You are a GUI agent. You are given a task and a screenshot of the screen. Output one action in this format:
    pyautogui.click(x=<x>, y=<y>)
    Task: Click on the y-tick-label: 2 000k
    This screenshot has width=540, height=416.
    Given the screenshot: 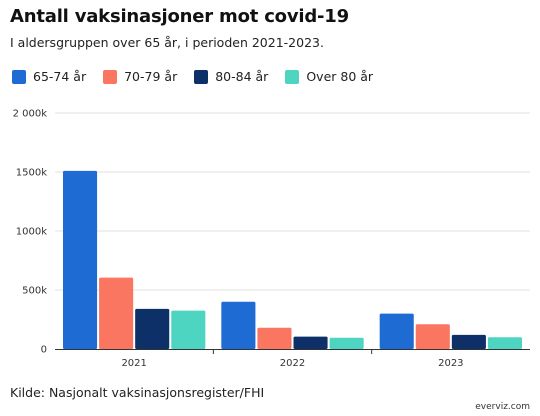 What is the action you would take?
    pyautogui.click(x=30, y=114)
    